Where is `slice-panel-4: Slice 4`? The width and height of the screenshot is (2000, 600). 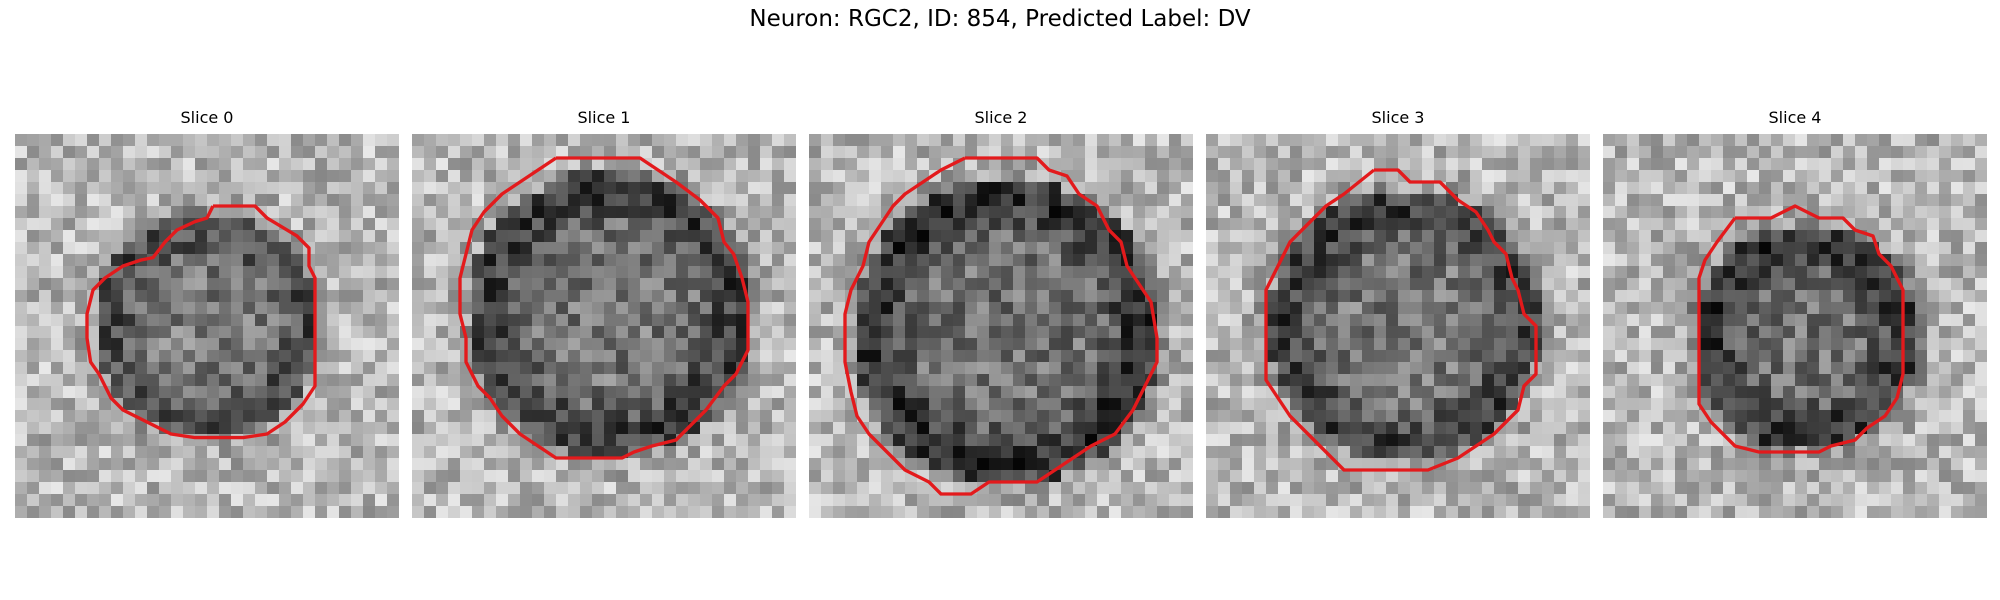 slice-panel-4: Slice 4 is located at coordinates (1795, 313).